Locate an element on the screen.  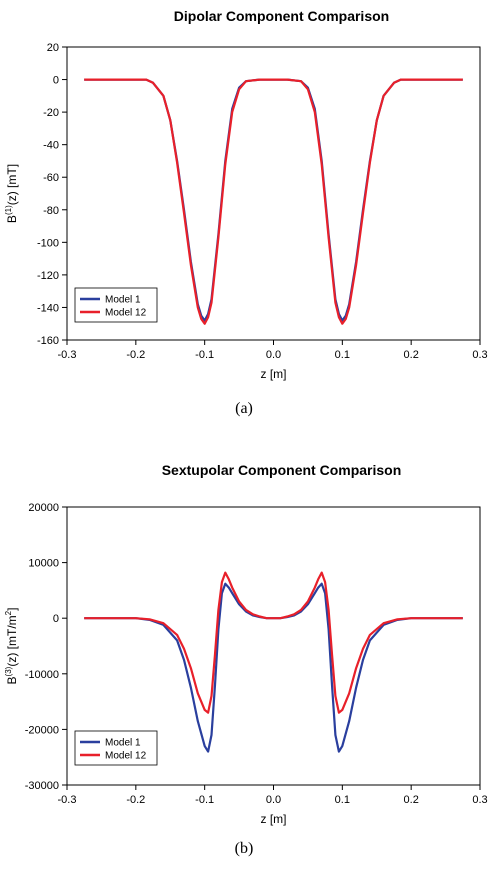
y-tick-label: -100 is located at coordinates (48, 243).